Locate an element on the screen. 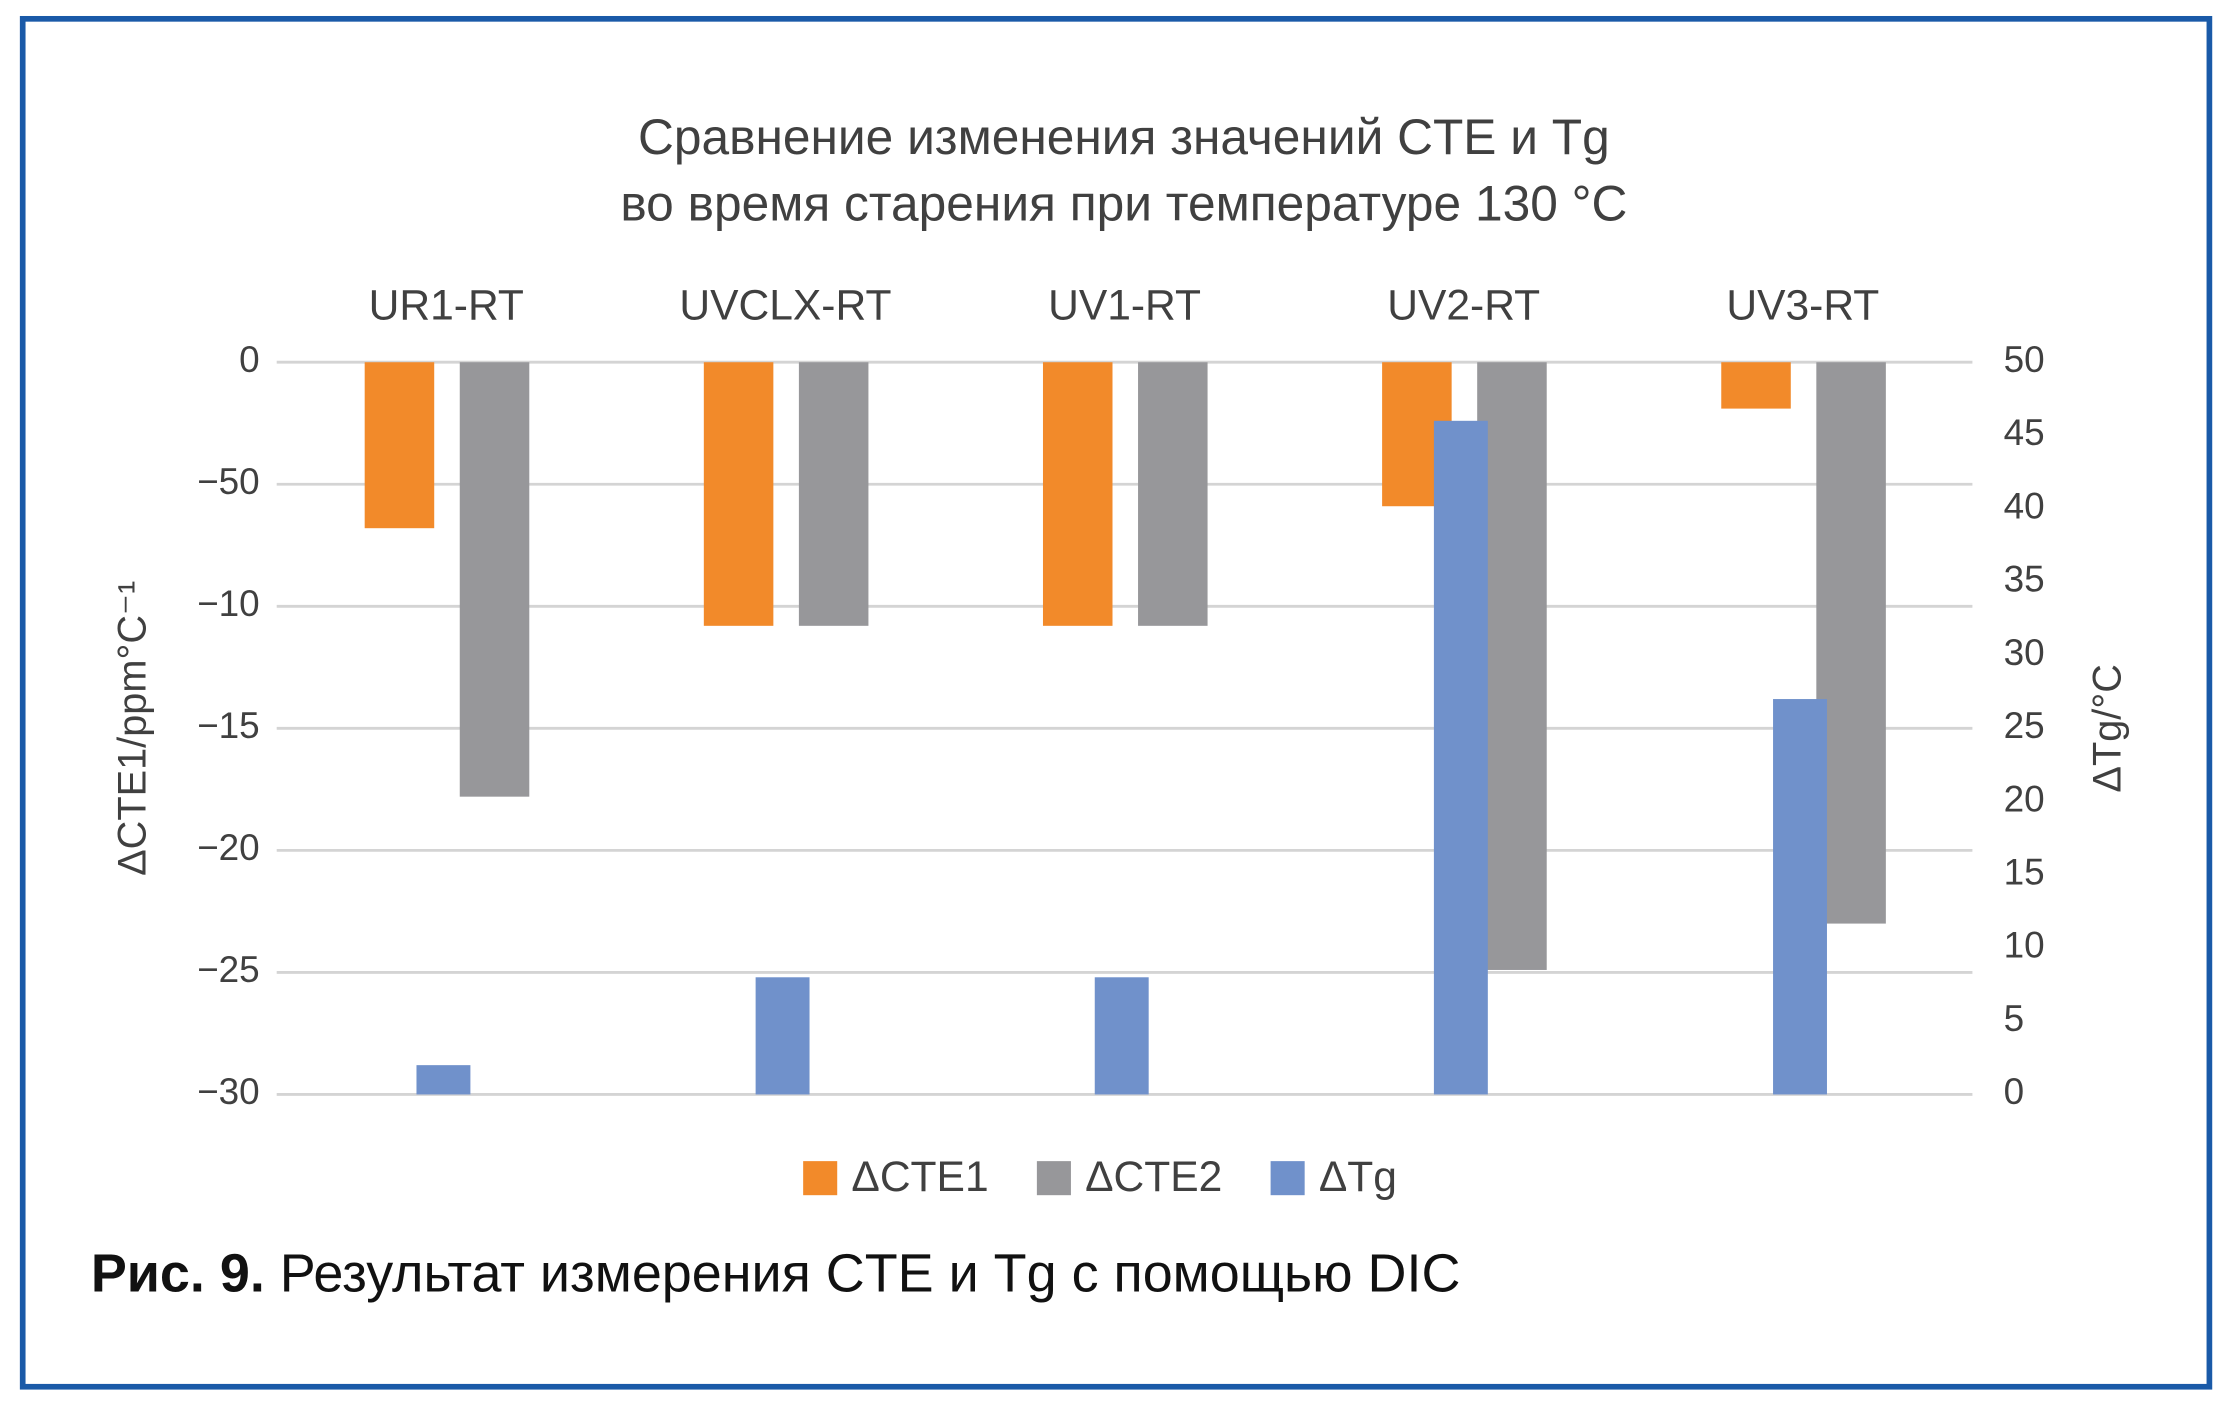 The height and width of the screenshot is (1407, 2225). legend-label: ΔTg is located at coordinates (1358, 1177).